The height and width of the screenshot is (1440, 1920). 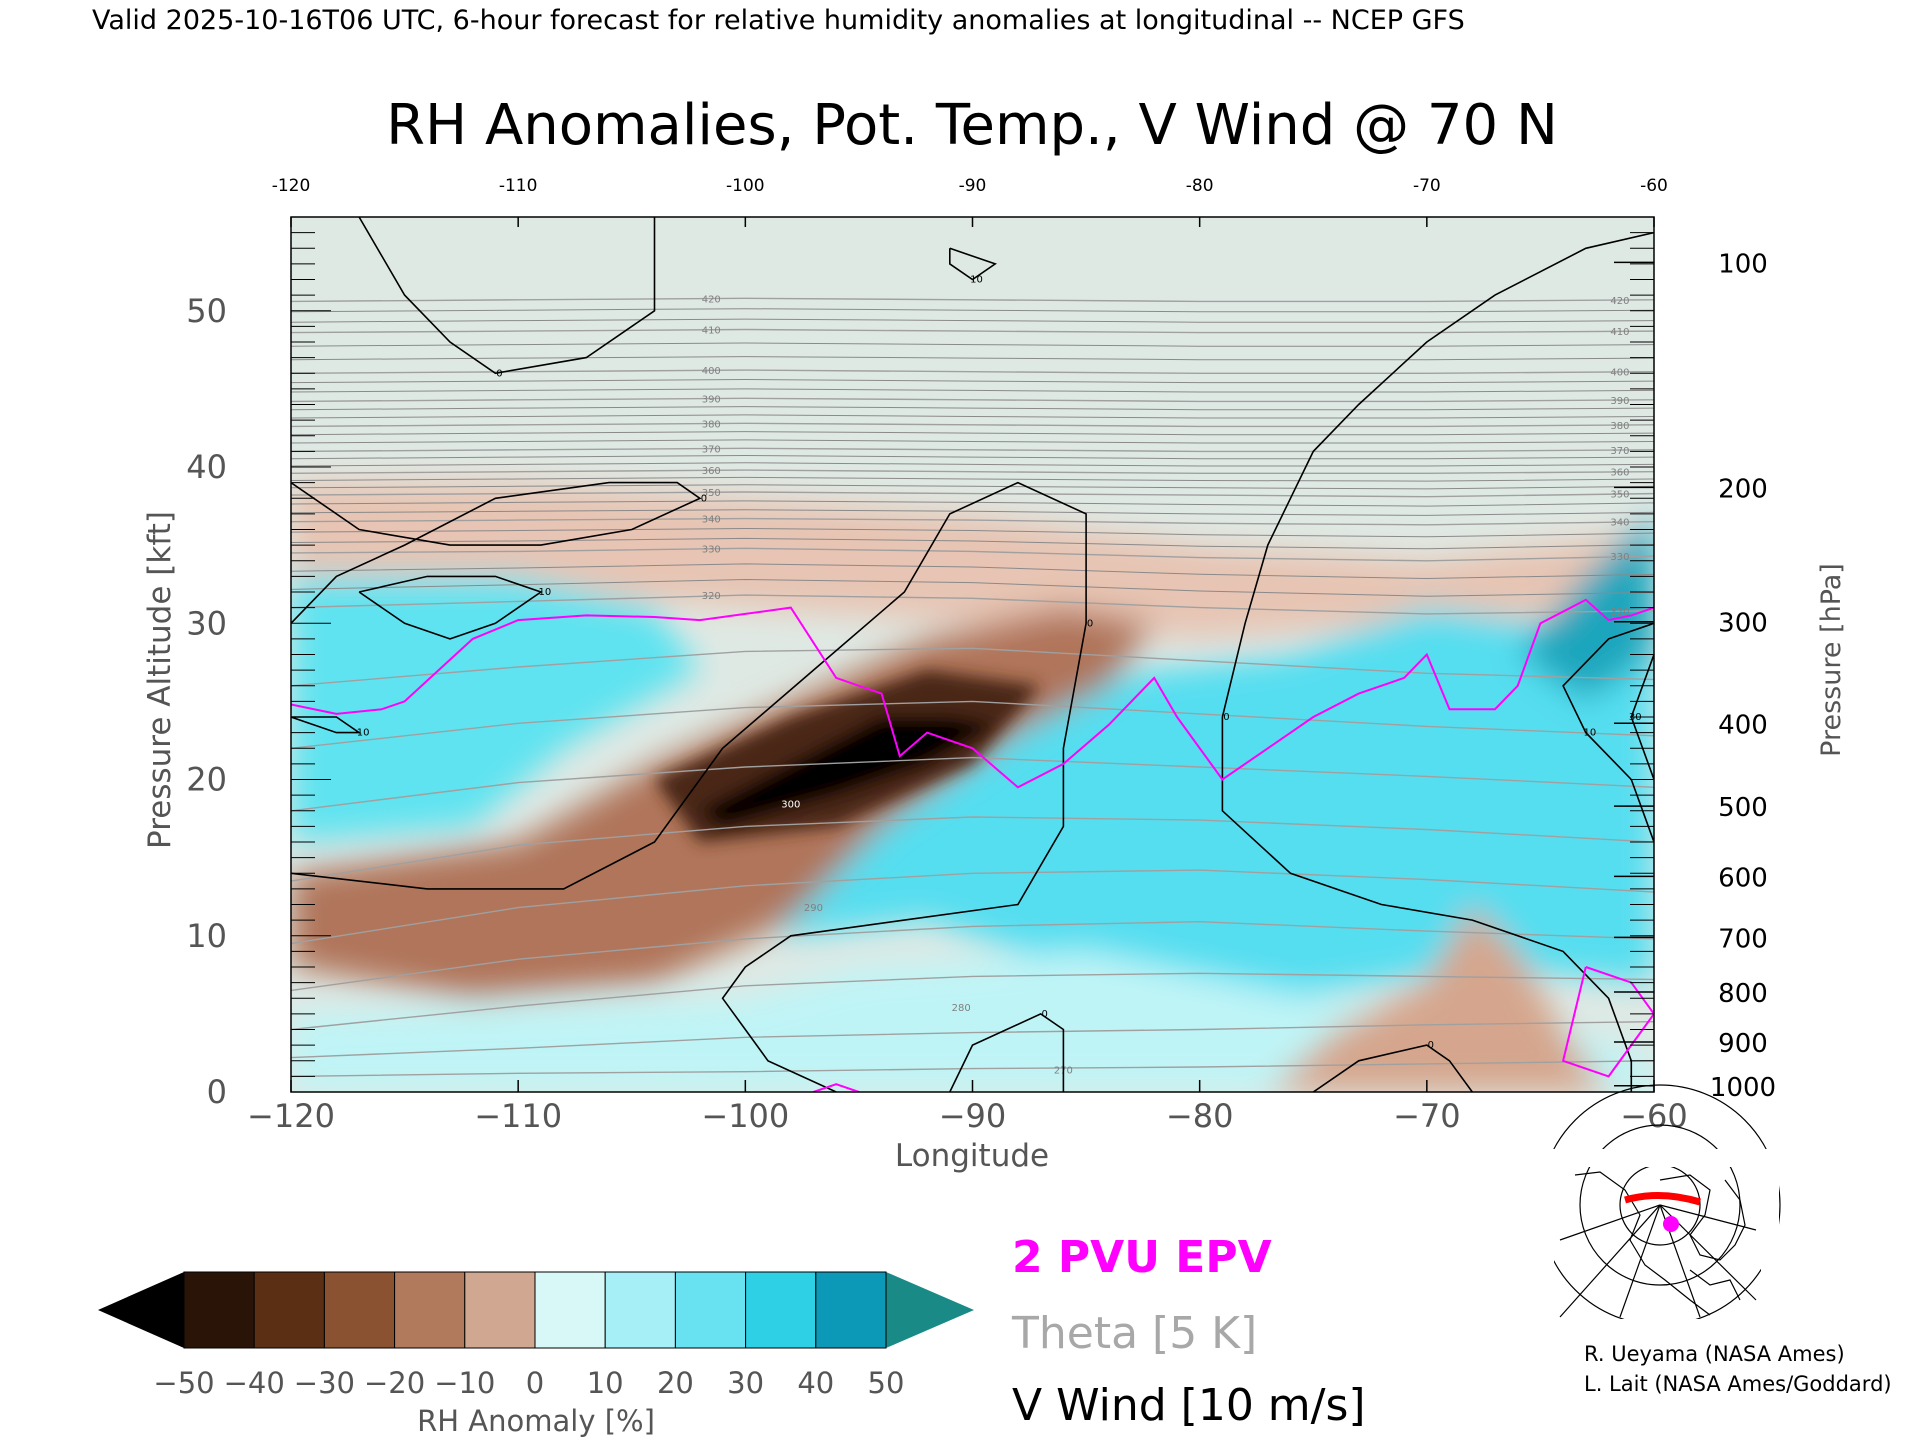 I want to click on y-axis-label: Pressure Altitude [kft], so click(x=160, y=680).